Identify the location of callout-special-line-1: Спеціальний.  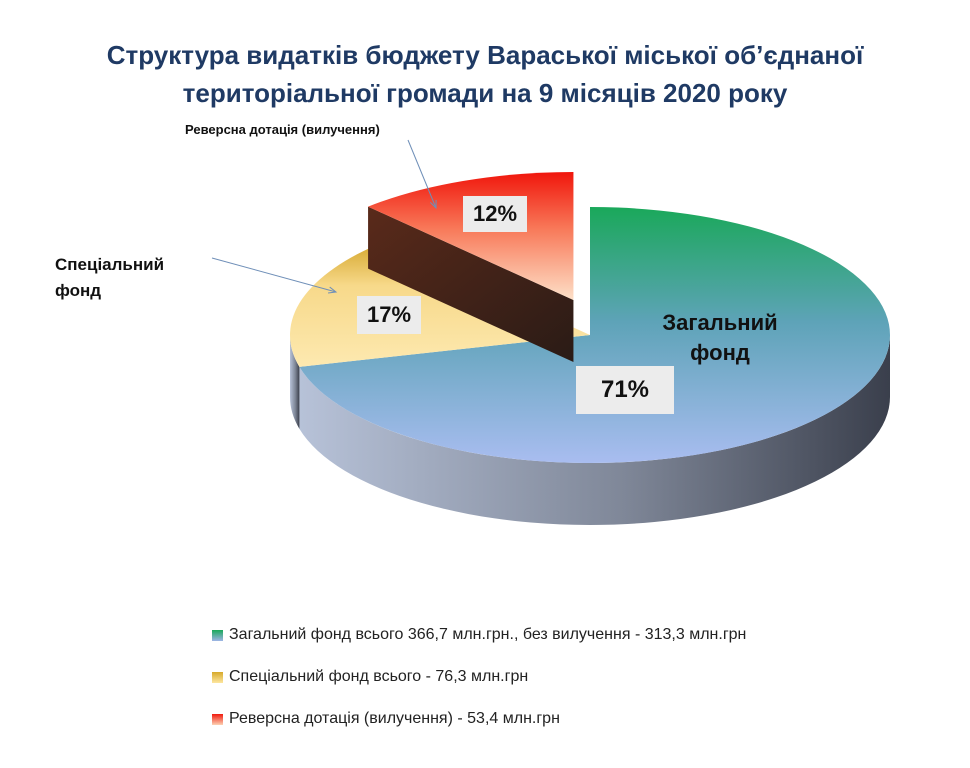
(110, 264).